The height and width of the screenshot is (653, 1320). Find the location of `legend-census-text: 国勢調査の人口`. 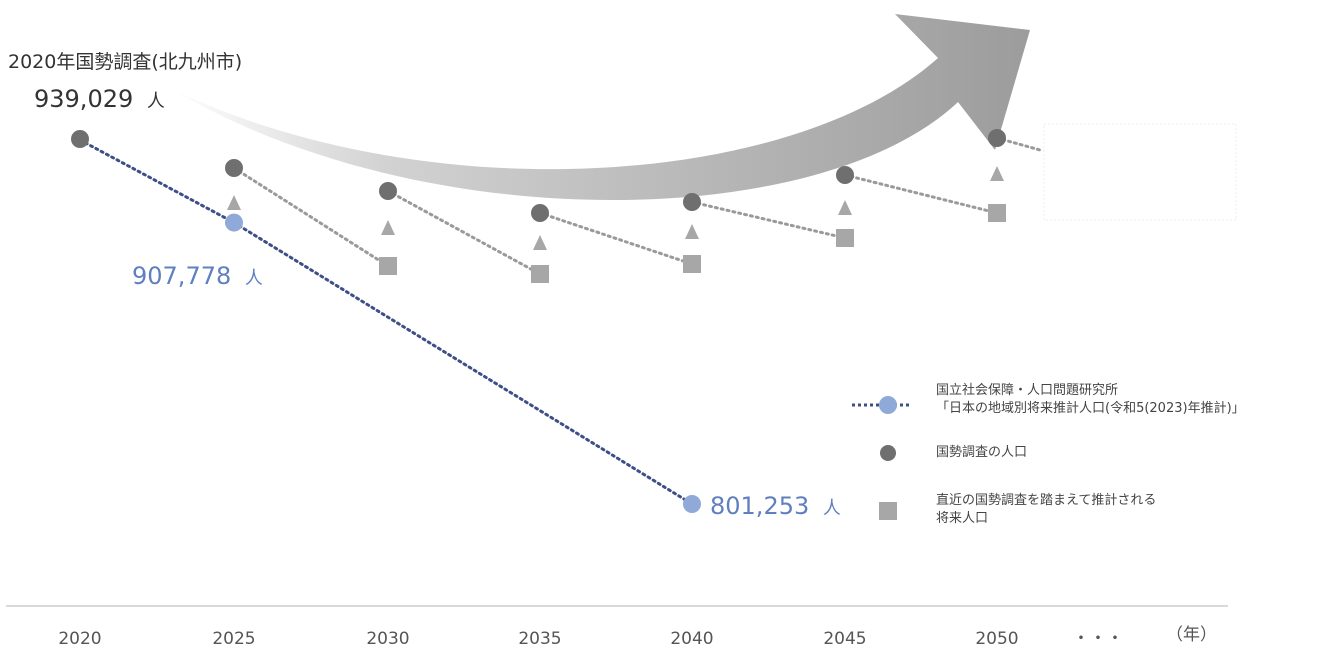

legend-census-text: 国勢調査の人口 is located at coordinates (982, 452).